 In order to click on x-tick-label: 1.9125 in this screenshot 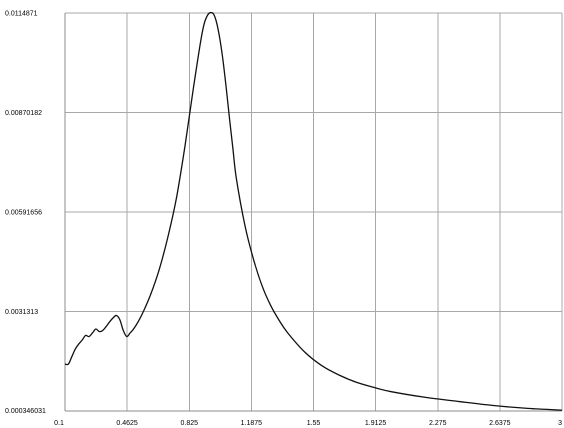, I will do `click(376, 423)`.